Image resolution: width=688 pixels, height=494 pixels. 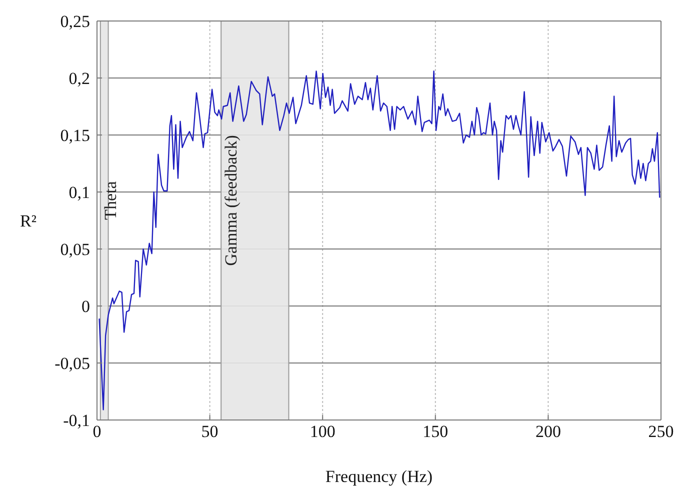 What do you see at coordinates (323, 432) in the screenshot?
I see `x-tick-label: 100` at bounding box center [323, 432].